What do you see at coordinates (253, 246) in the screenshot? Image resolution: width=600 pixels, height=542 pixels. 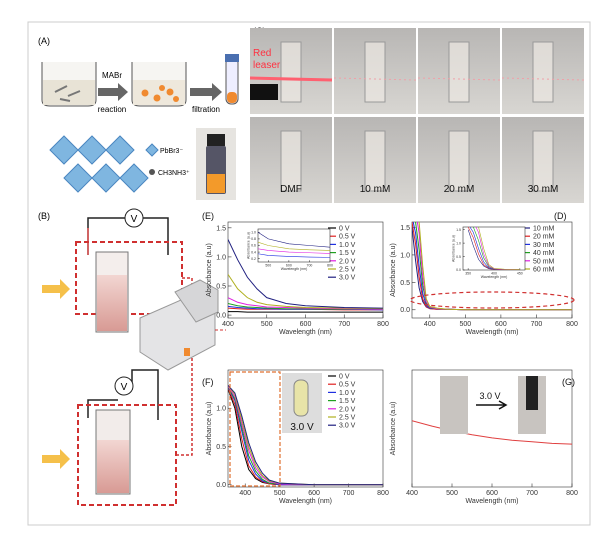 I see `y-tick-label: 0.6` at bounding box center [253, 246].